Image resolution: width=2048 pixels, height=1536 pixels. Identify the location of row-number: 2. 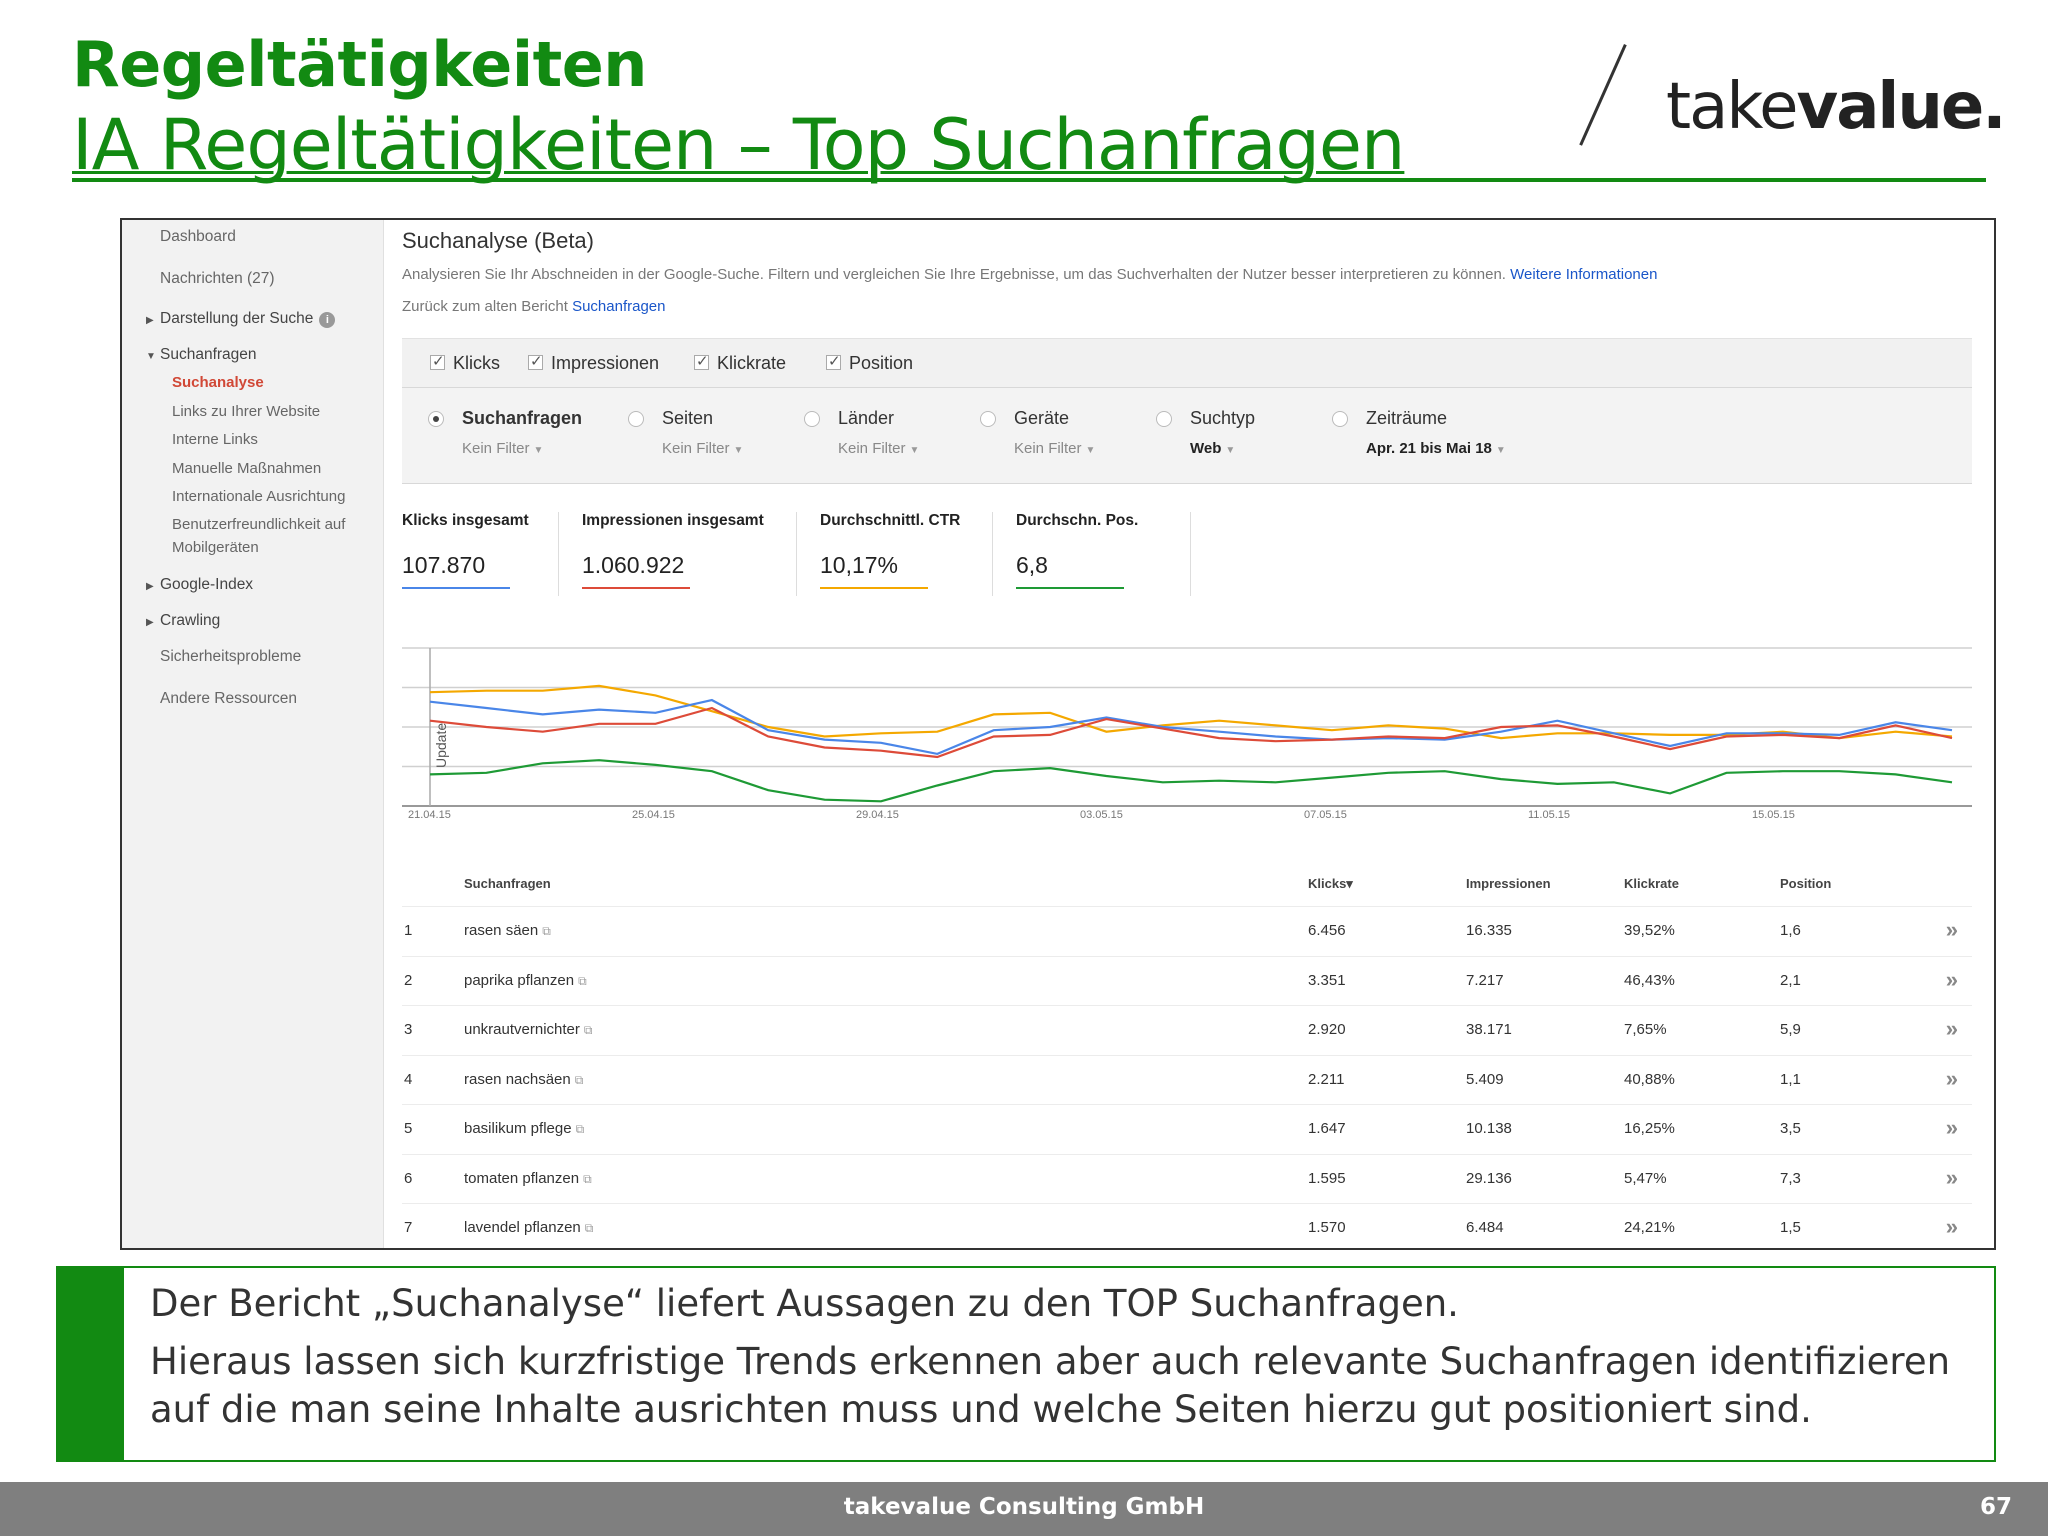
(408, 980).